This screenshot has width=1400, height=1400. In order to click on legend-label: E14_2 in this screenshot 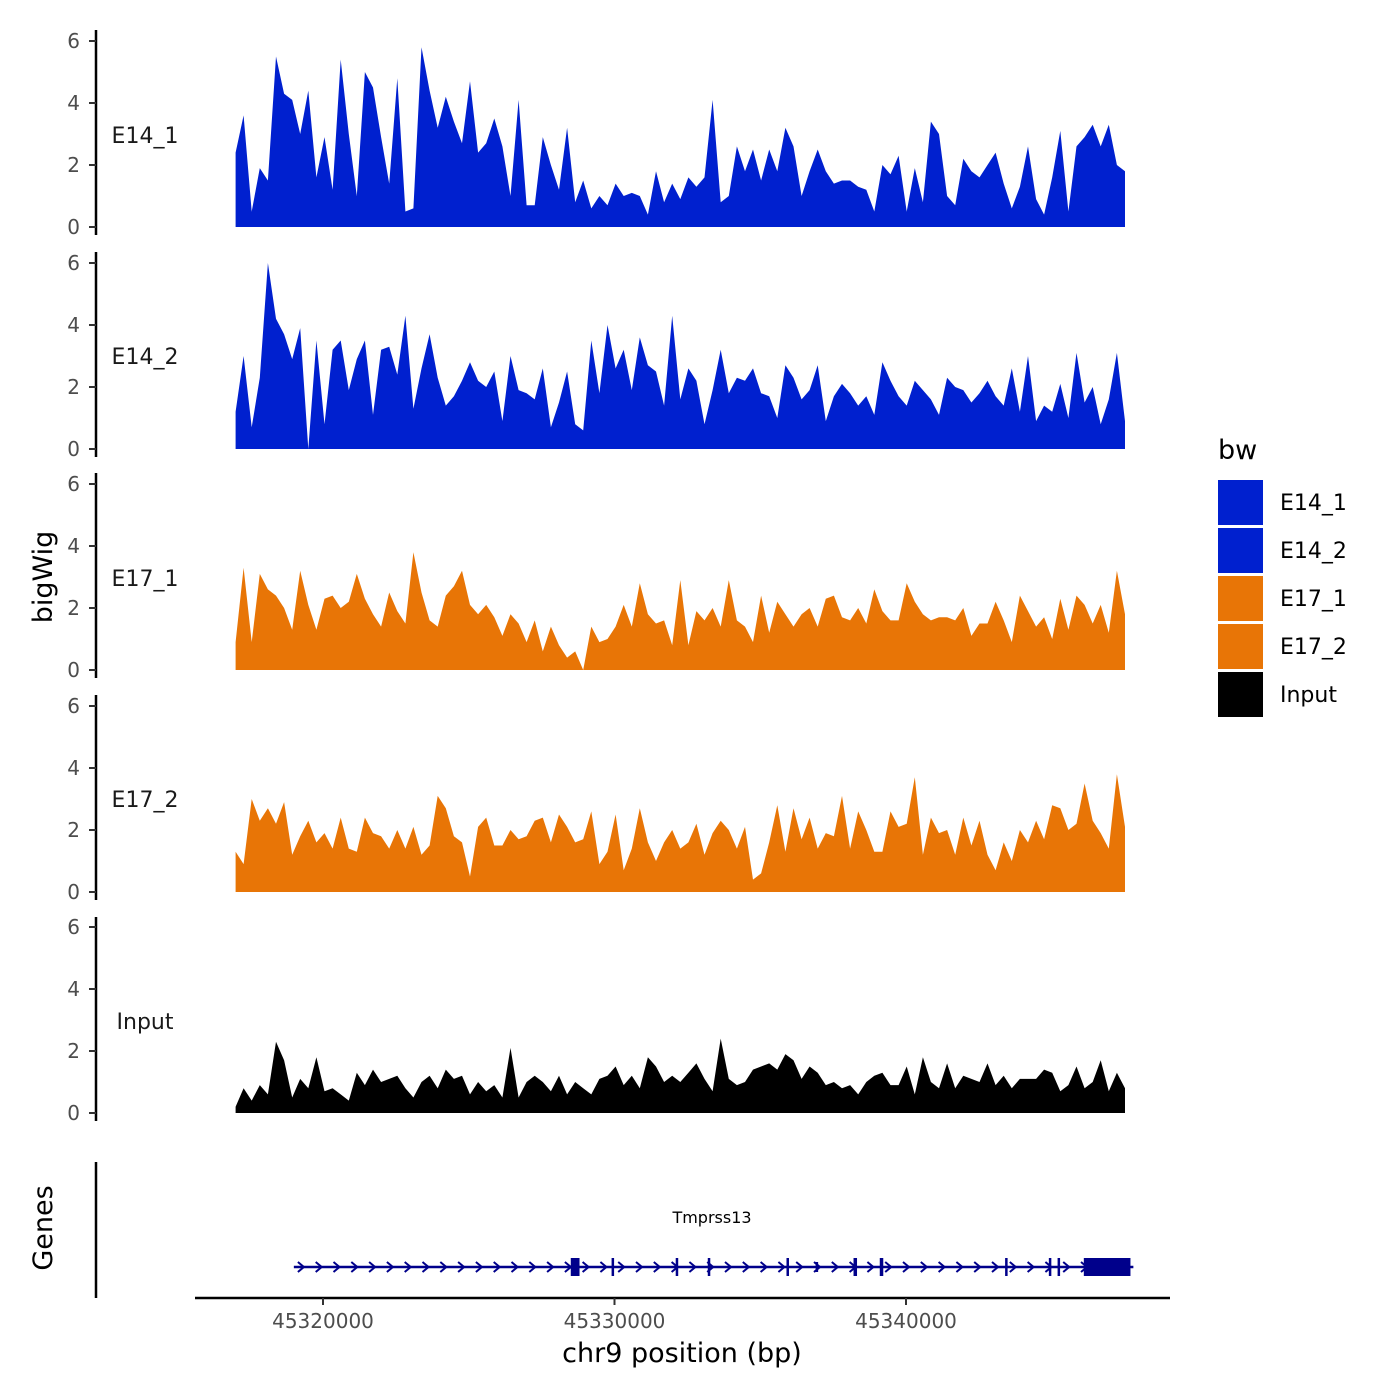, I will do `click(1313, 551)`.